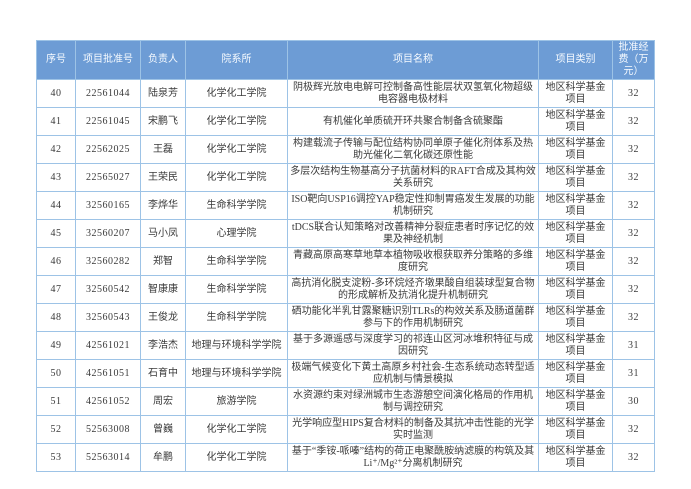  Describe the element at coordinates (56, 261) in the screenshot. I see `cell-seq: 46` at that location.